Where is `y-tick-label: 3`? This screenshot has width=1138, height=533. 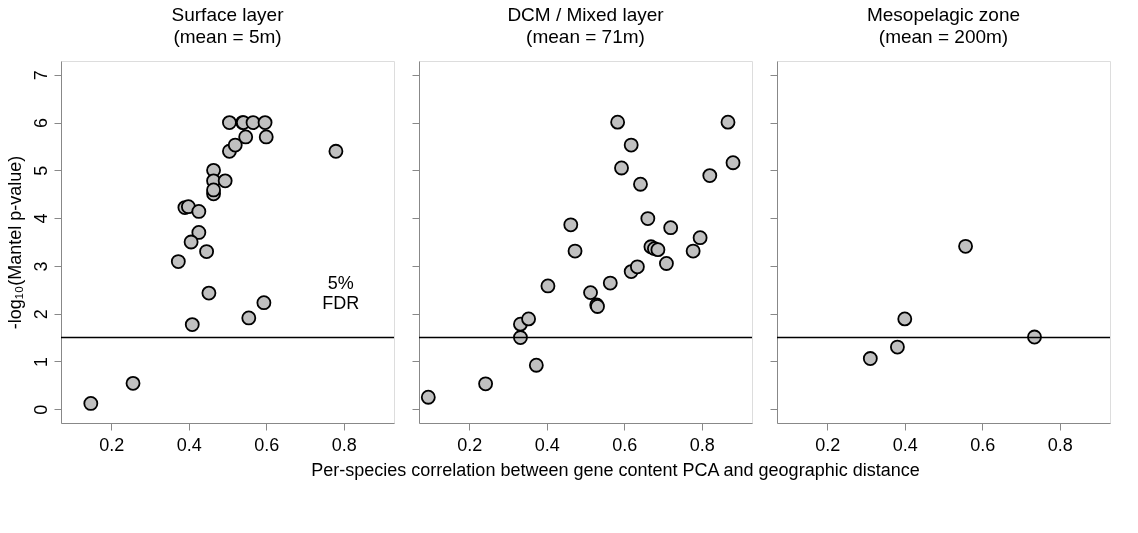 y-tick-label: 3 is located at coordinates (40, 266).